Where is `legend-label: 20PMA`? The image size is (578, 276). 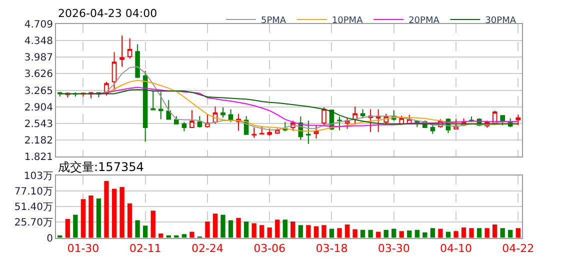 legend-label: 20PMA is located at coordinates (424, 21).